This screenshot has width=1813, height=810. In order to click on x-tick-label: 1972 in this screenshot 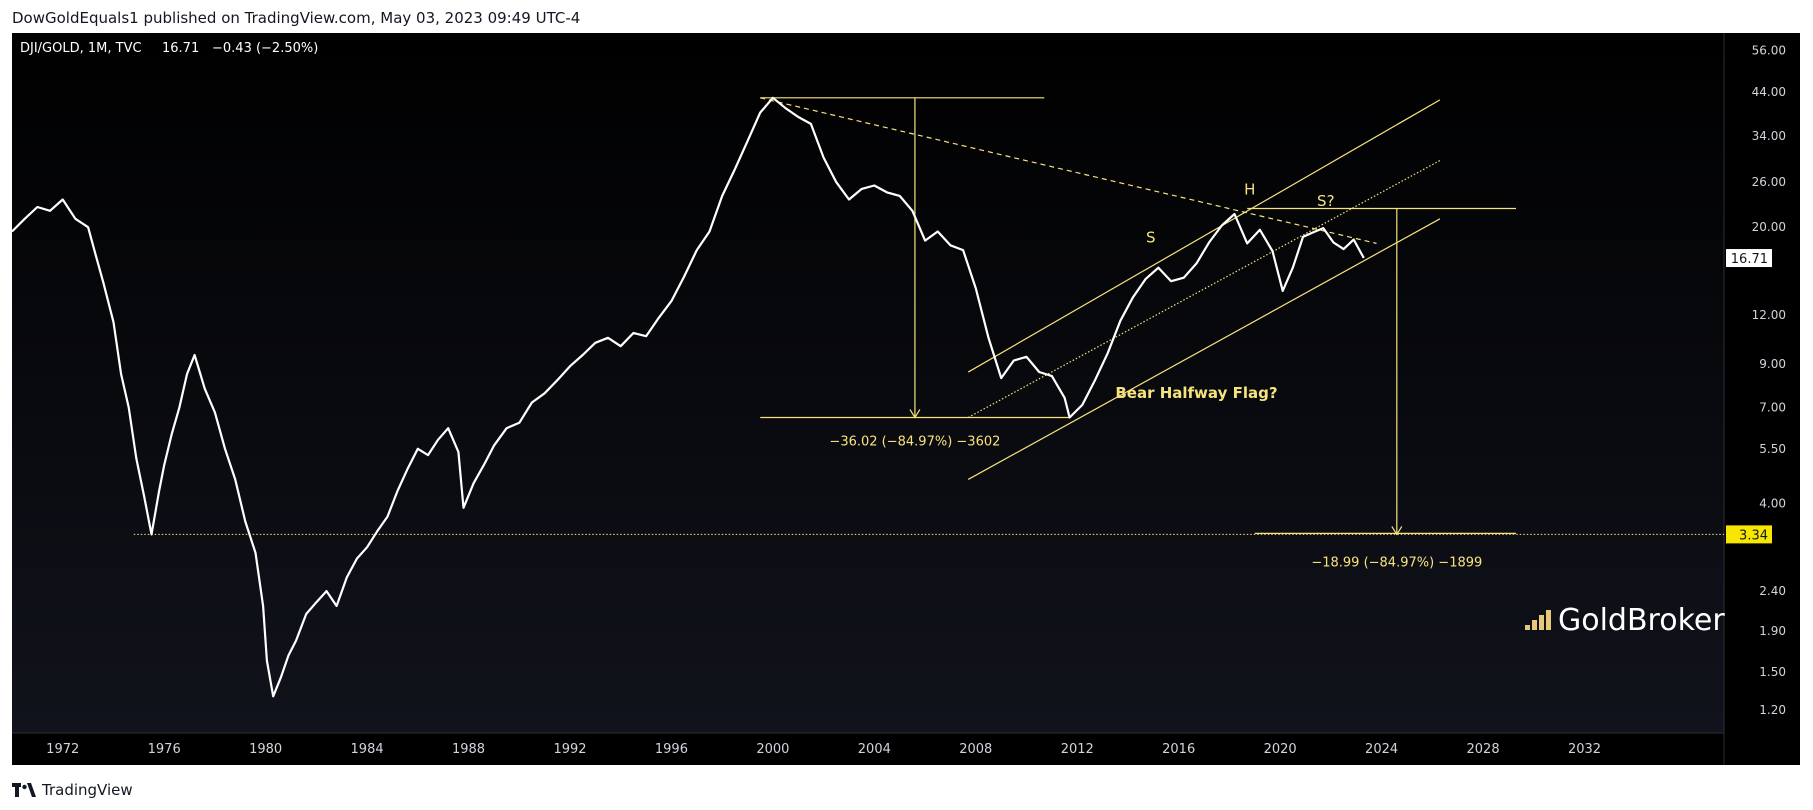, I will do `click(62, 749)`.